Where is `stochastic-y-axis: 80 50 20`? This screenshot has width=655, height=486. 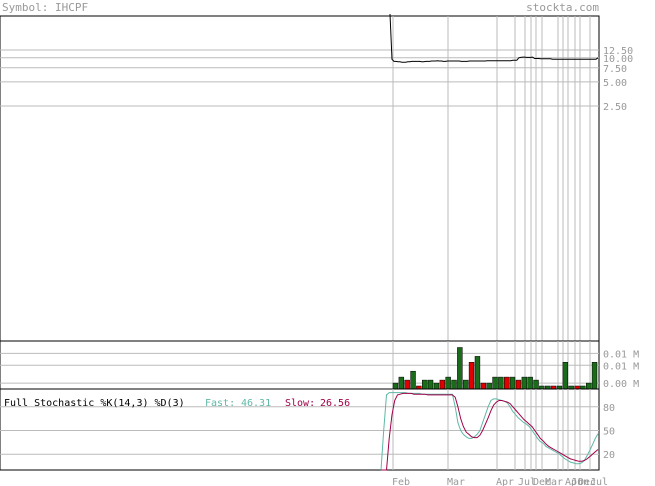 stochastic-y-axis: 80 50 20 is located at coordinates (609, 432).